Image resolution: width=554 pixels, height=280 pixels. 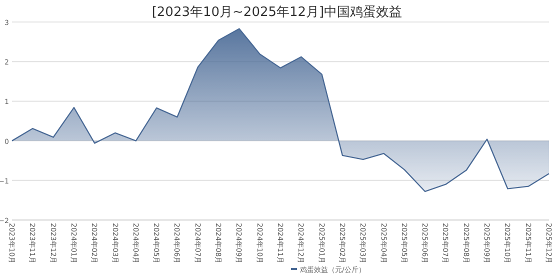 What do you see at coordinates (277, 12) in the screenshot?
I see `title: [2023年10月~2025年12月]中国鸡蛋效益` at bounding box center [277, 12].